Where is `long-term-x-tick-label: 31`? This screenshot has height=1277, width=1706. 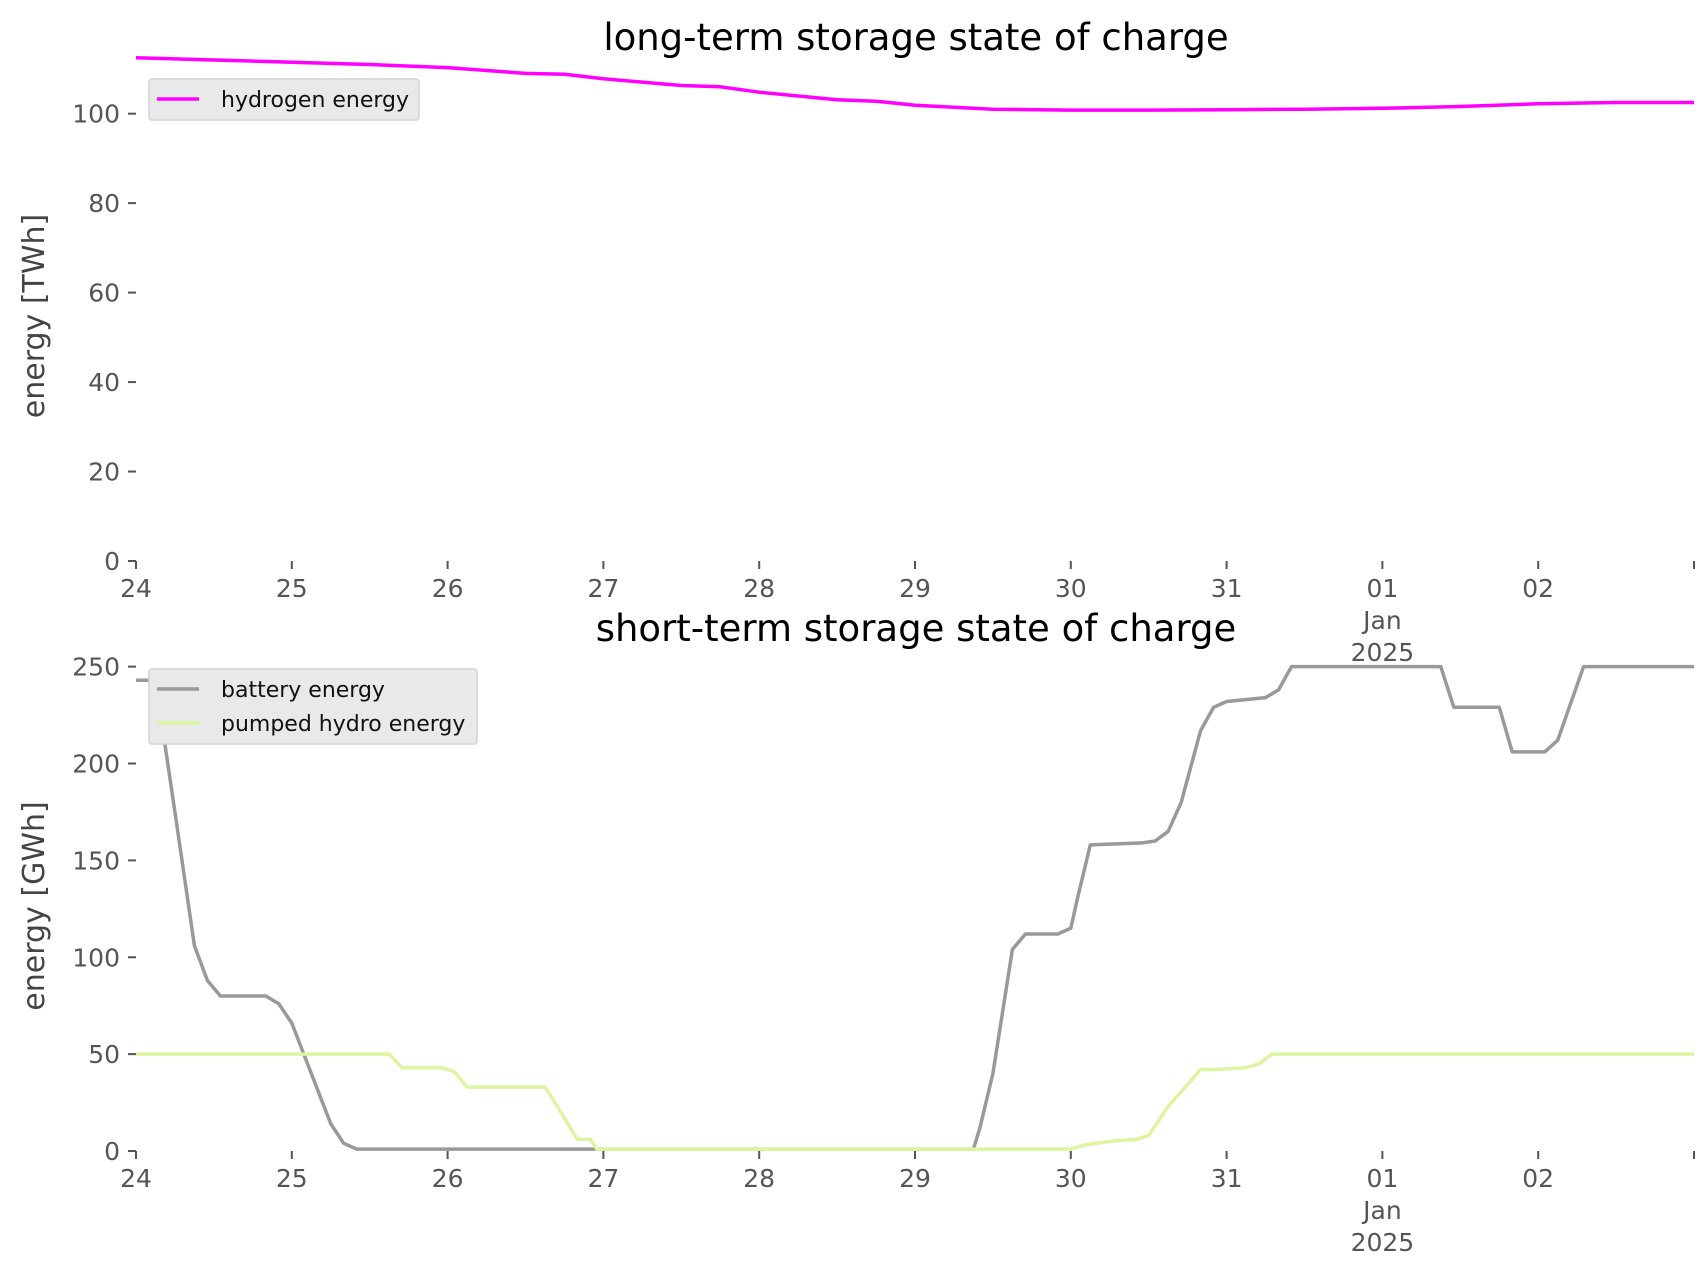 long-term-x-tick-label: 31 is located at coordinates (1227, 588).